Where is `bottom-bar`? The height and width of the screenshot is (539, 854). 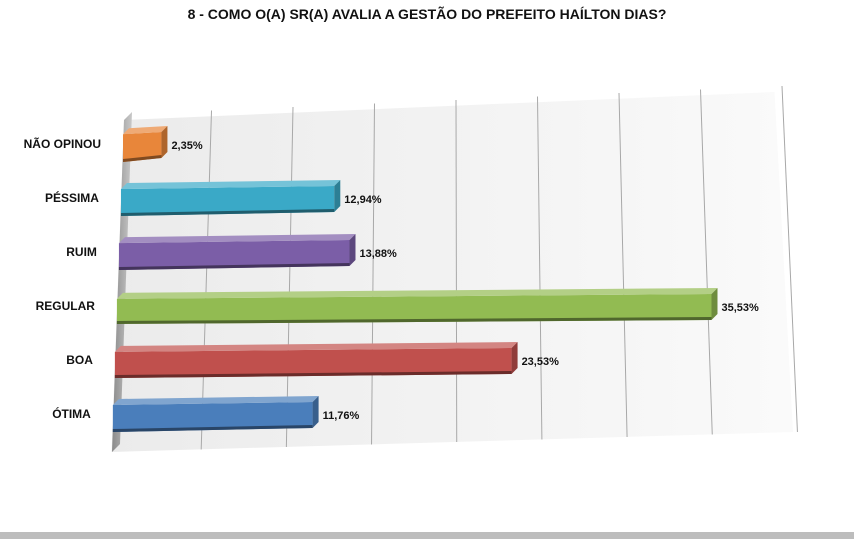
bottom-bar is located at coordinates (427, 535).